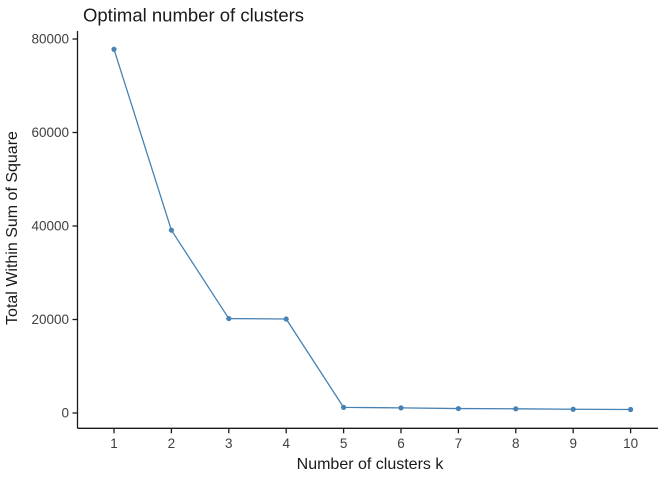 The width and height of the screenshot is (672, 480). I want to click on y-tick-group: 0 20000 40000 60000 80000, so click(54, 226).